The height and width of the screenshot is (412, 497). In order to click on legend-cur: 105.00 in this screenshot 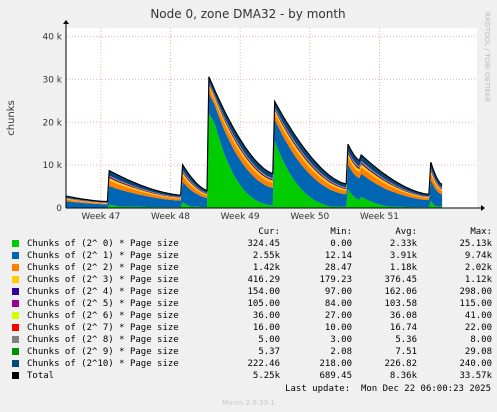, I will do `click(263, 304)`.